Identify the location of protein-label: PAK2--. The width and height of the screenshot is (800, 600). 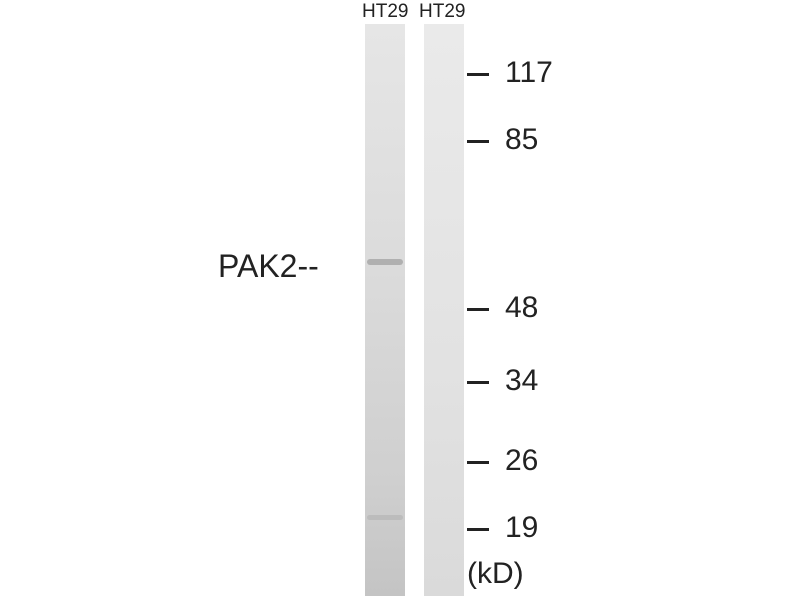
(268, 266).